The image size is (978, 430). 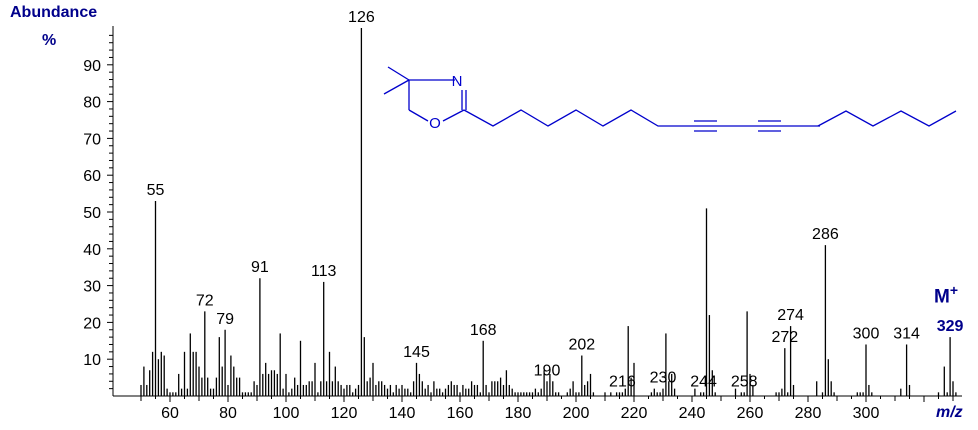 What do you see at coordinates (518, 413) in the screenshot?
I see `x-tick-label: 180` at bounding box center [518, 413].